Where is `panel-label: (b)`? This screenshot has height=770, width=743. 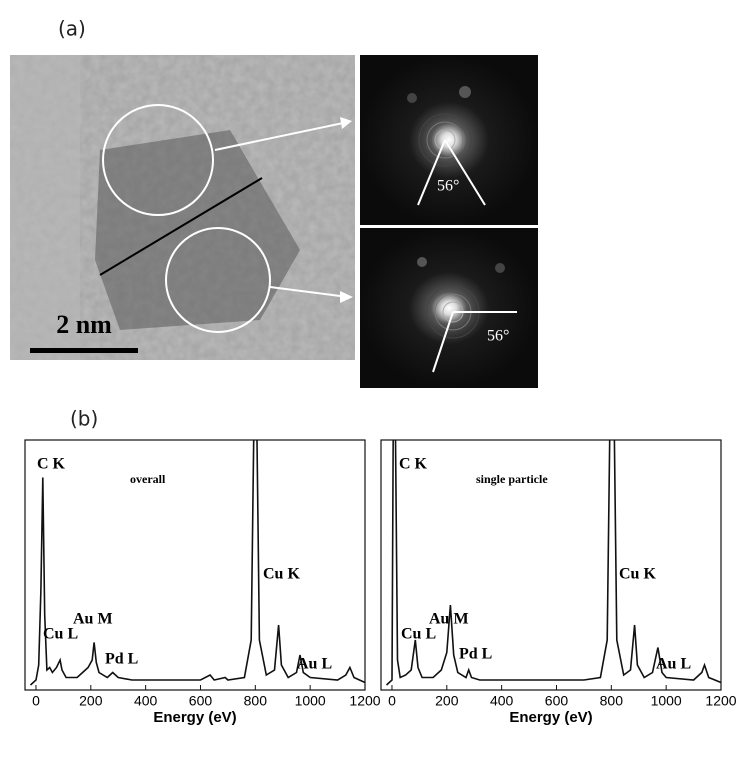 panel-label: (b) is located at coordinates (84, 419).